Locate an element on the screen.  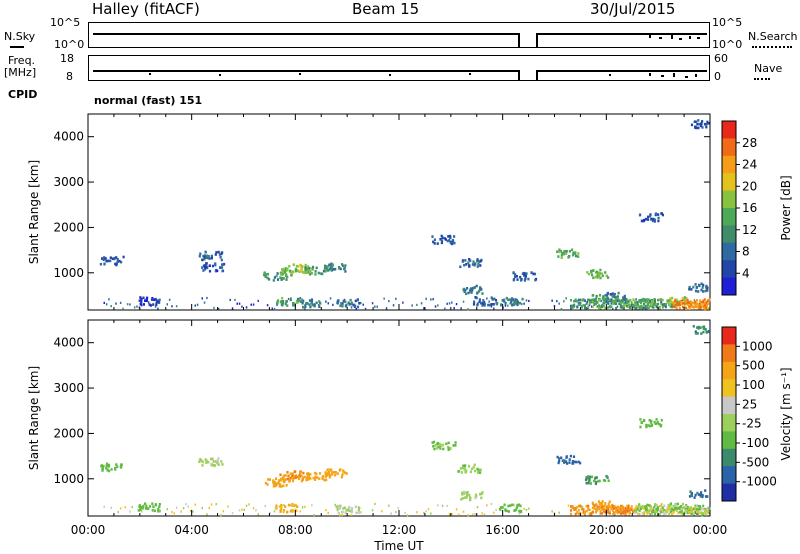
nsky-panel is located at coordinates (399, 35).